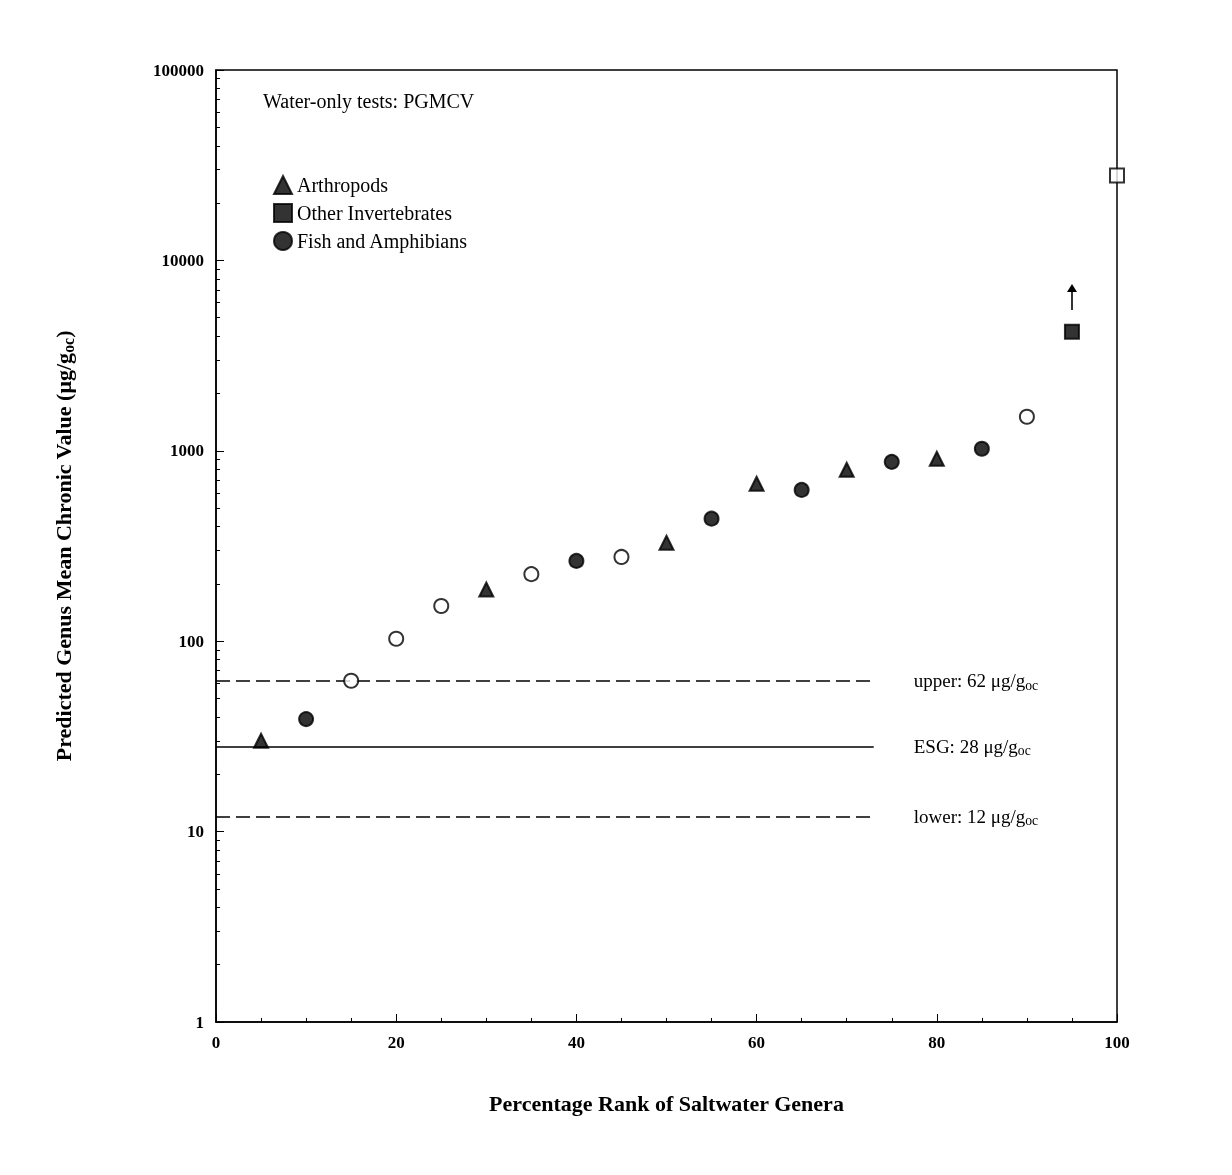  What do you see at coordinates (369, 101) in the screenshot?
I see `legend-title: Water-only tests: PGMCV` at bounding box center [369, 101].